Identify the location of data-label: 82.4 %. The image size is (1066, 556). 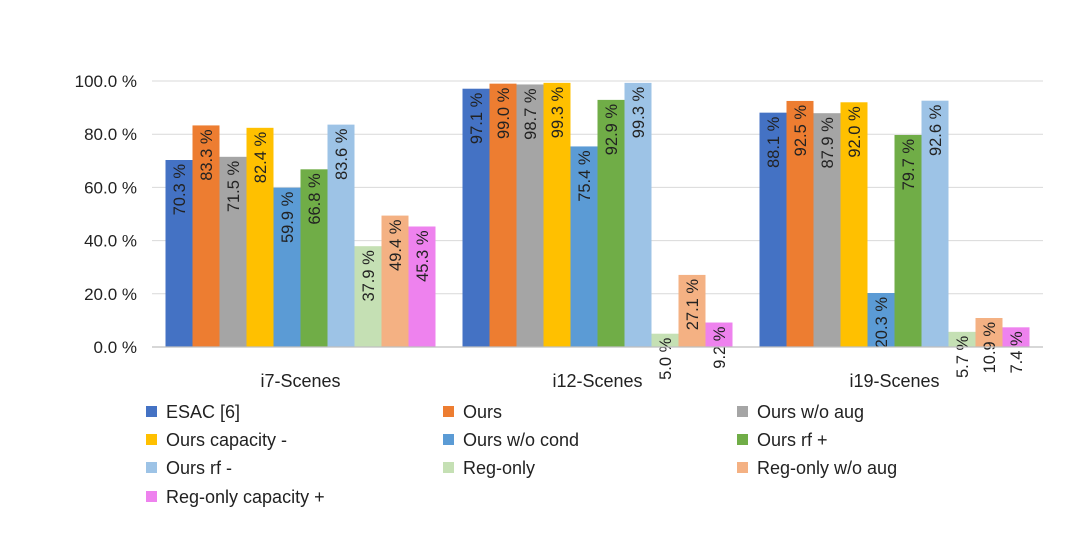
(261, 157).